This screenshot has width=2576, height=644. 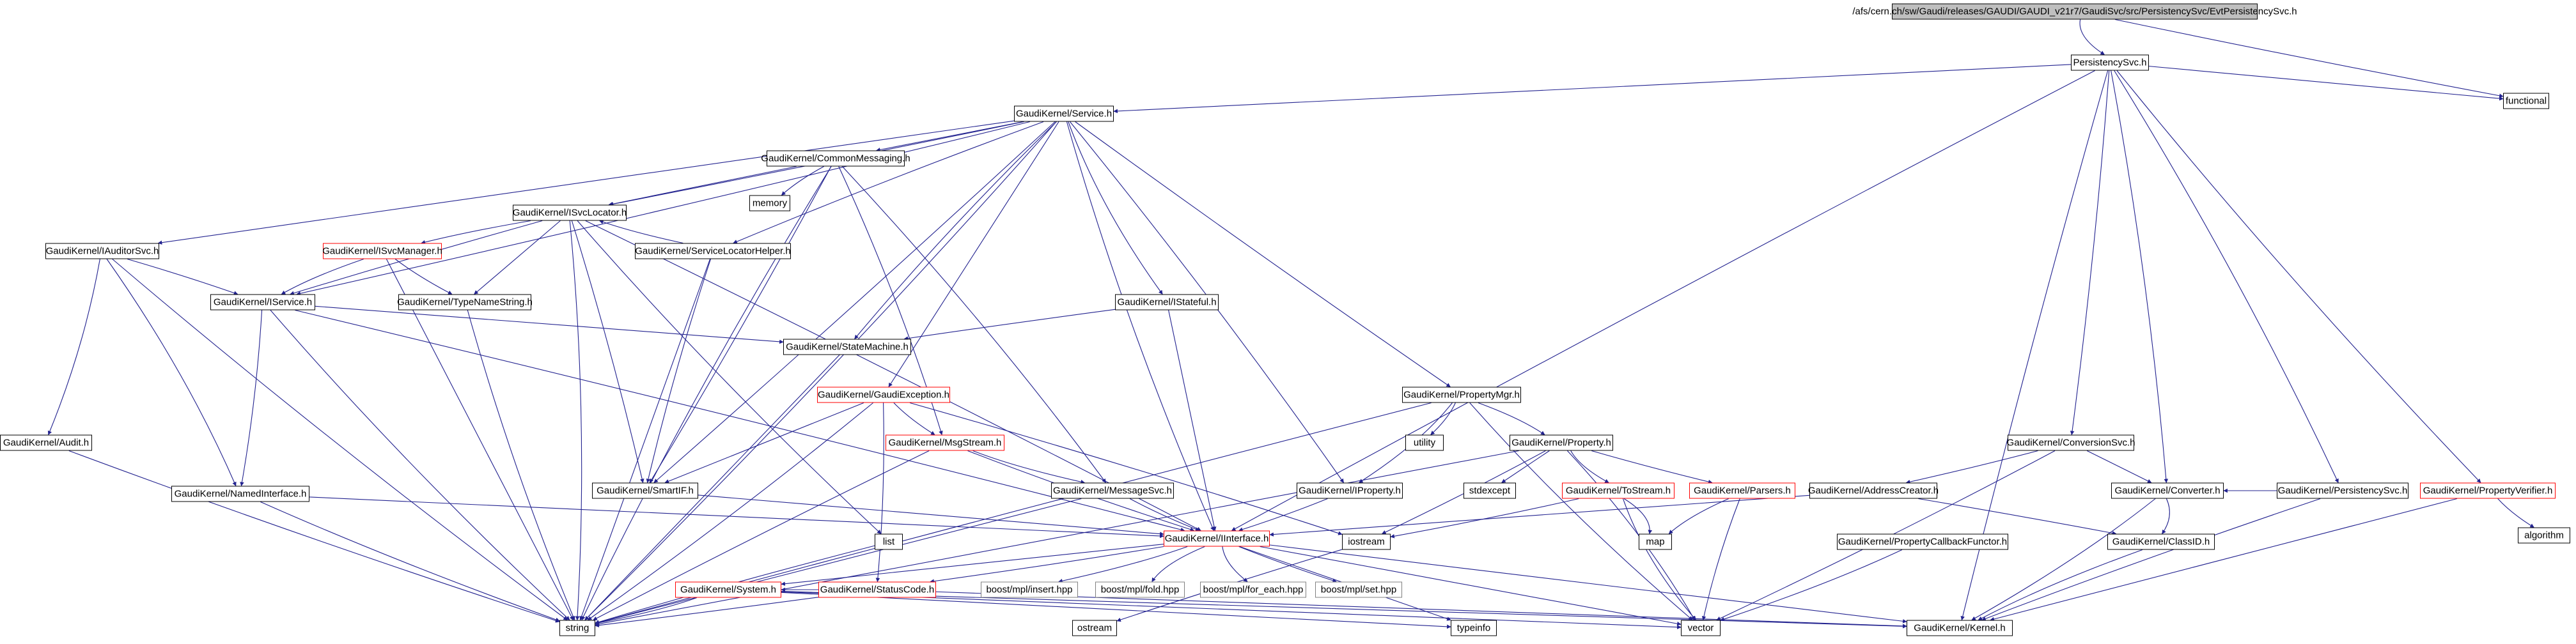 I want to click on graph-node-conversionsvc: GaudiKernel/ConversionSvc.h, so click(x=2071, y=442).